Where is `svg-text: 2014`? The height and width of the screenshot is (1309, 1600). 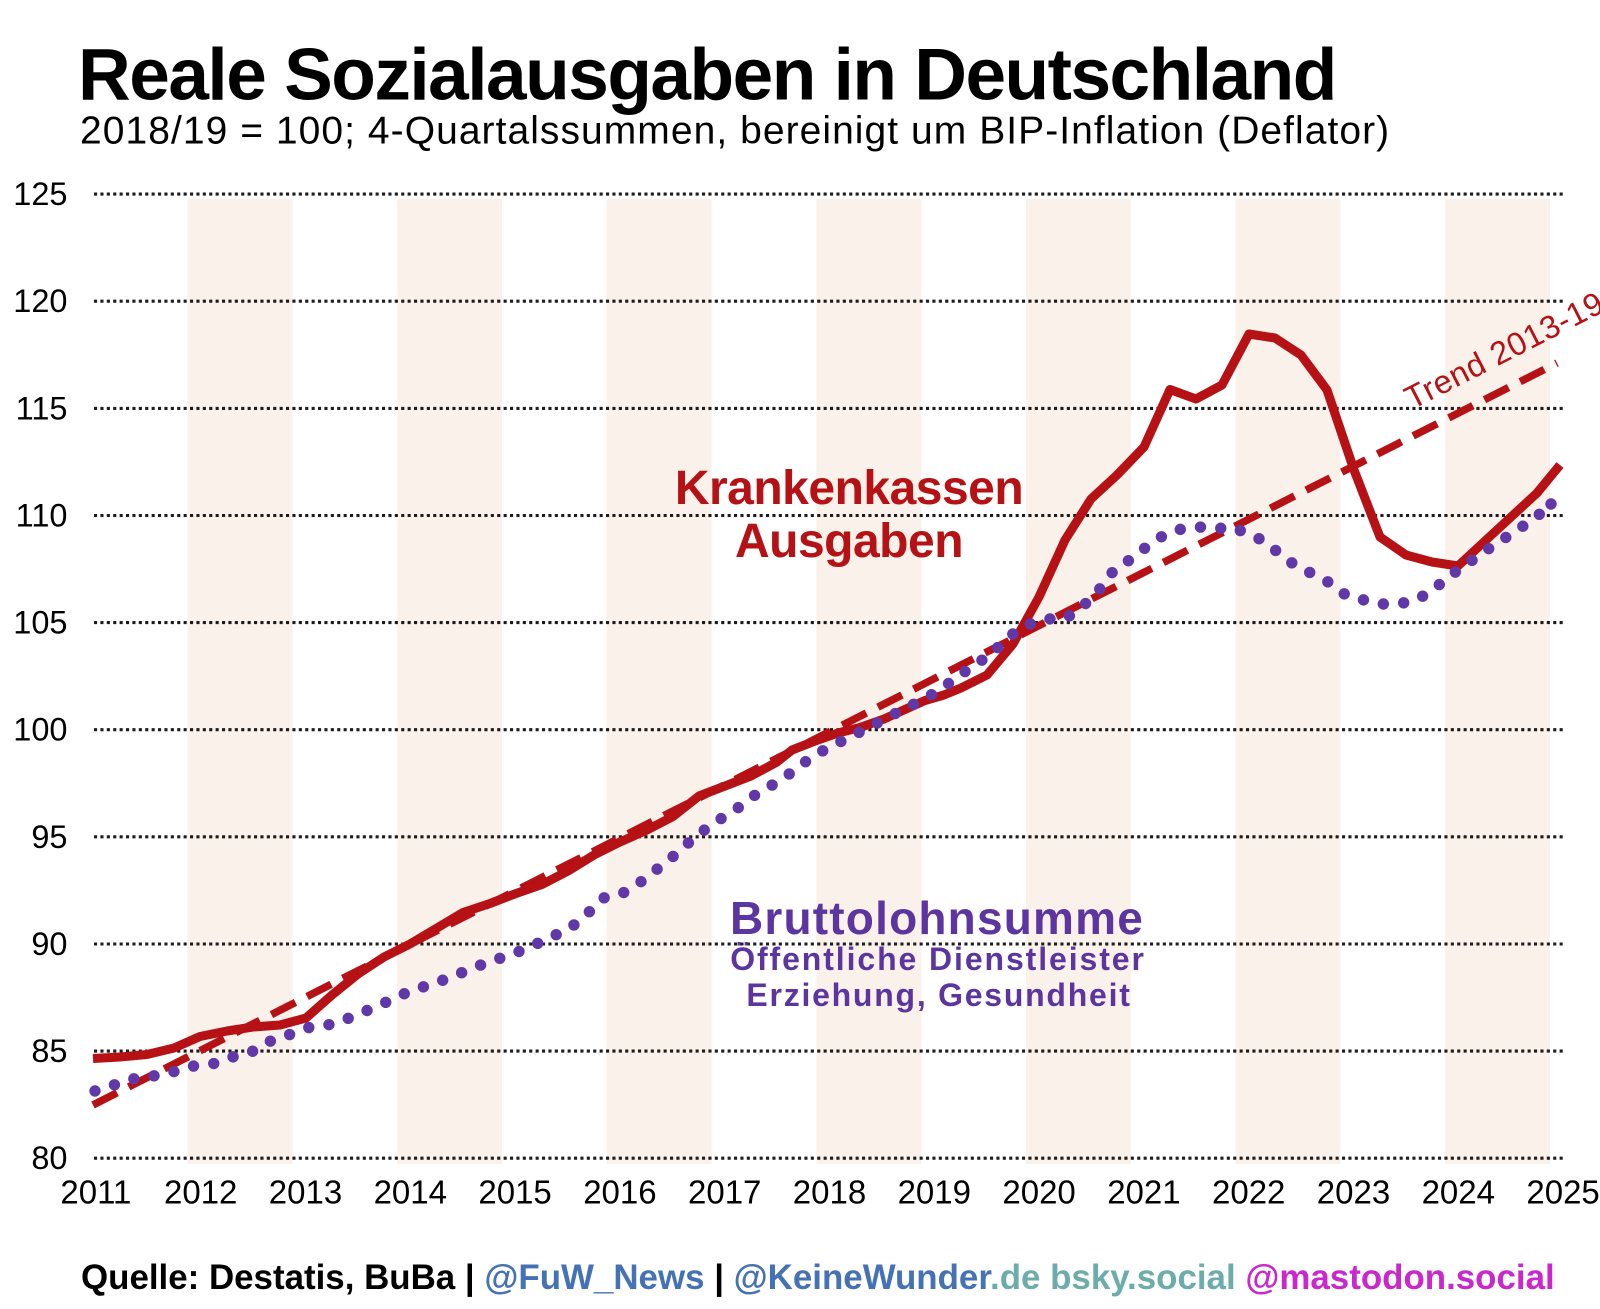
svg-text: 2014 is located at coordinates (410, 1192).